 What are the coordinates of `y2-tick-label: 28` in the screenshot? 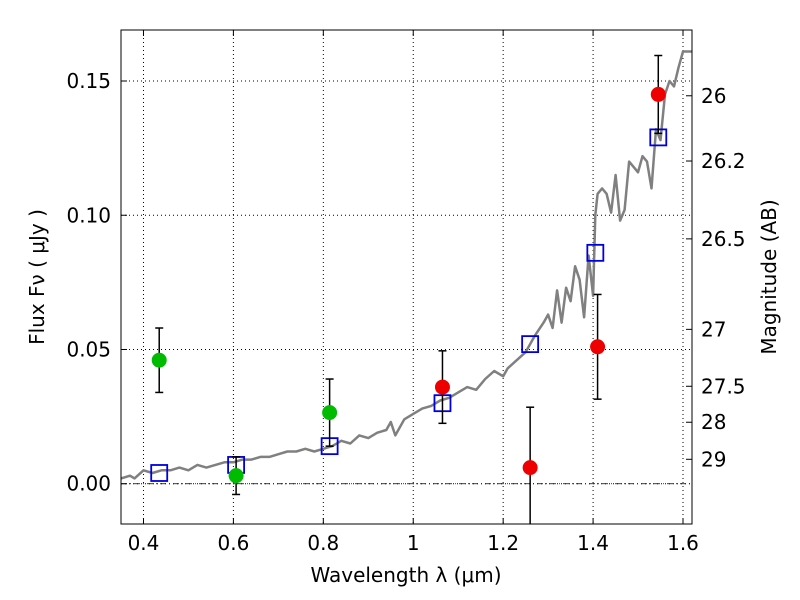 It's located at (713, 422).